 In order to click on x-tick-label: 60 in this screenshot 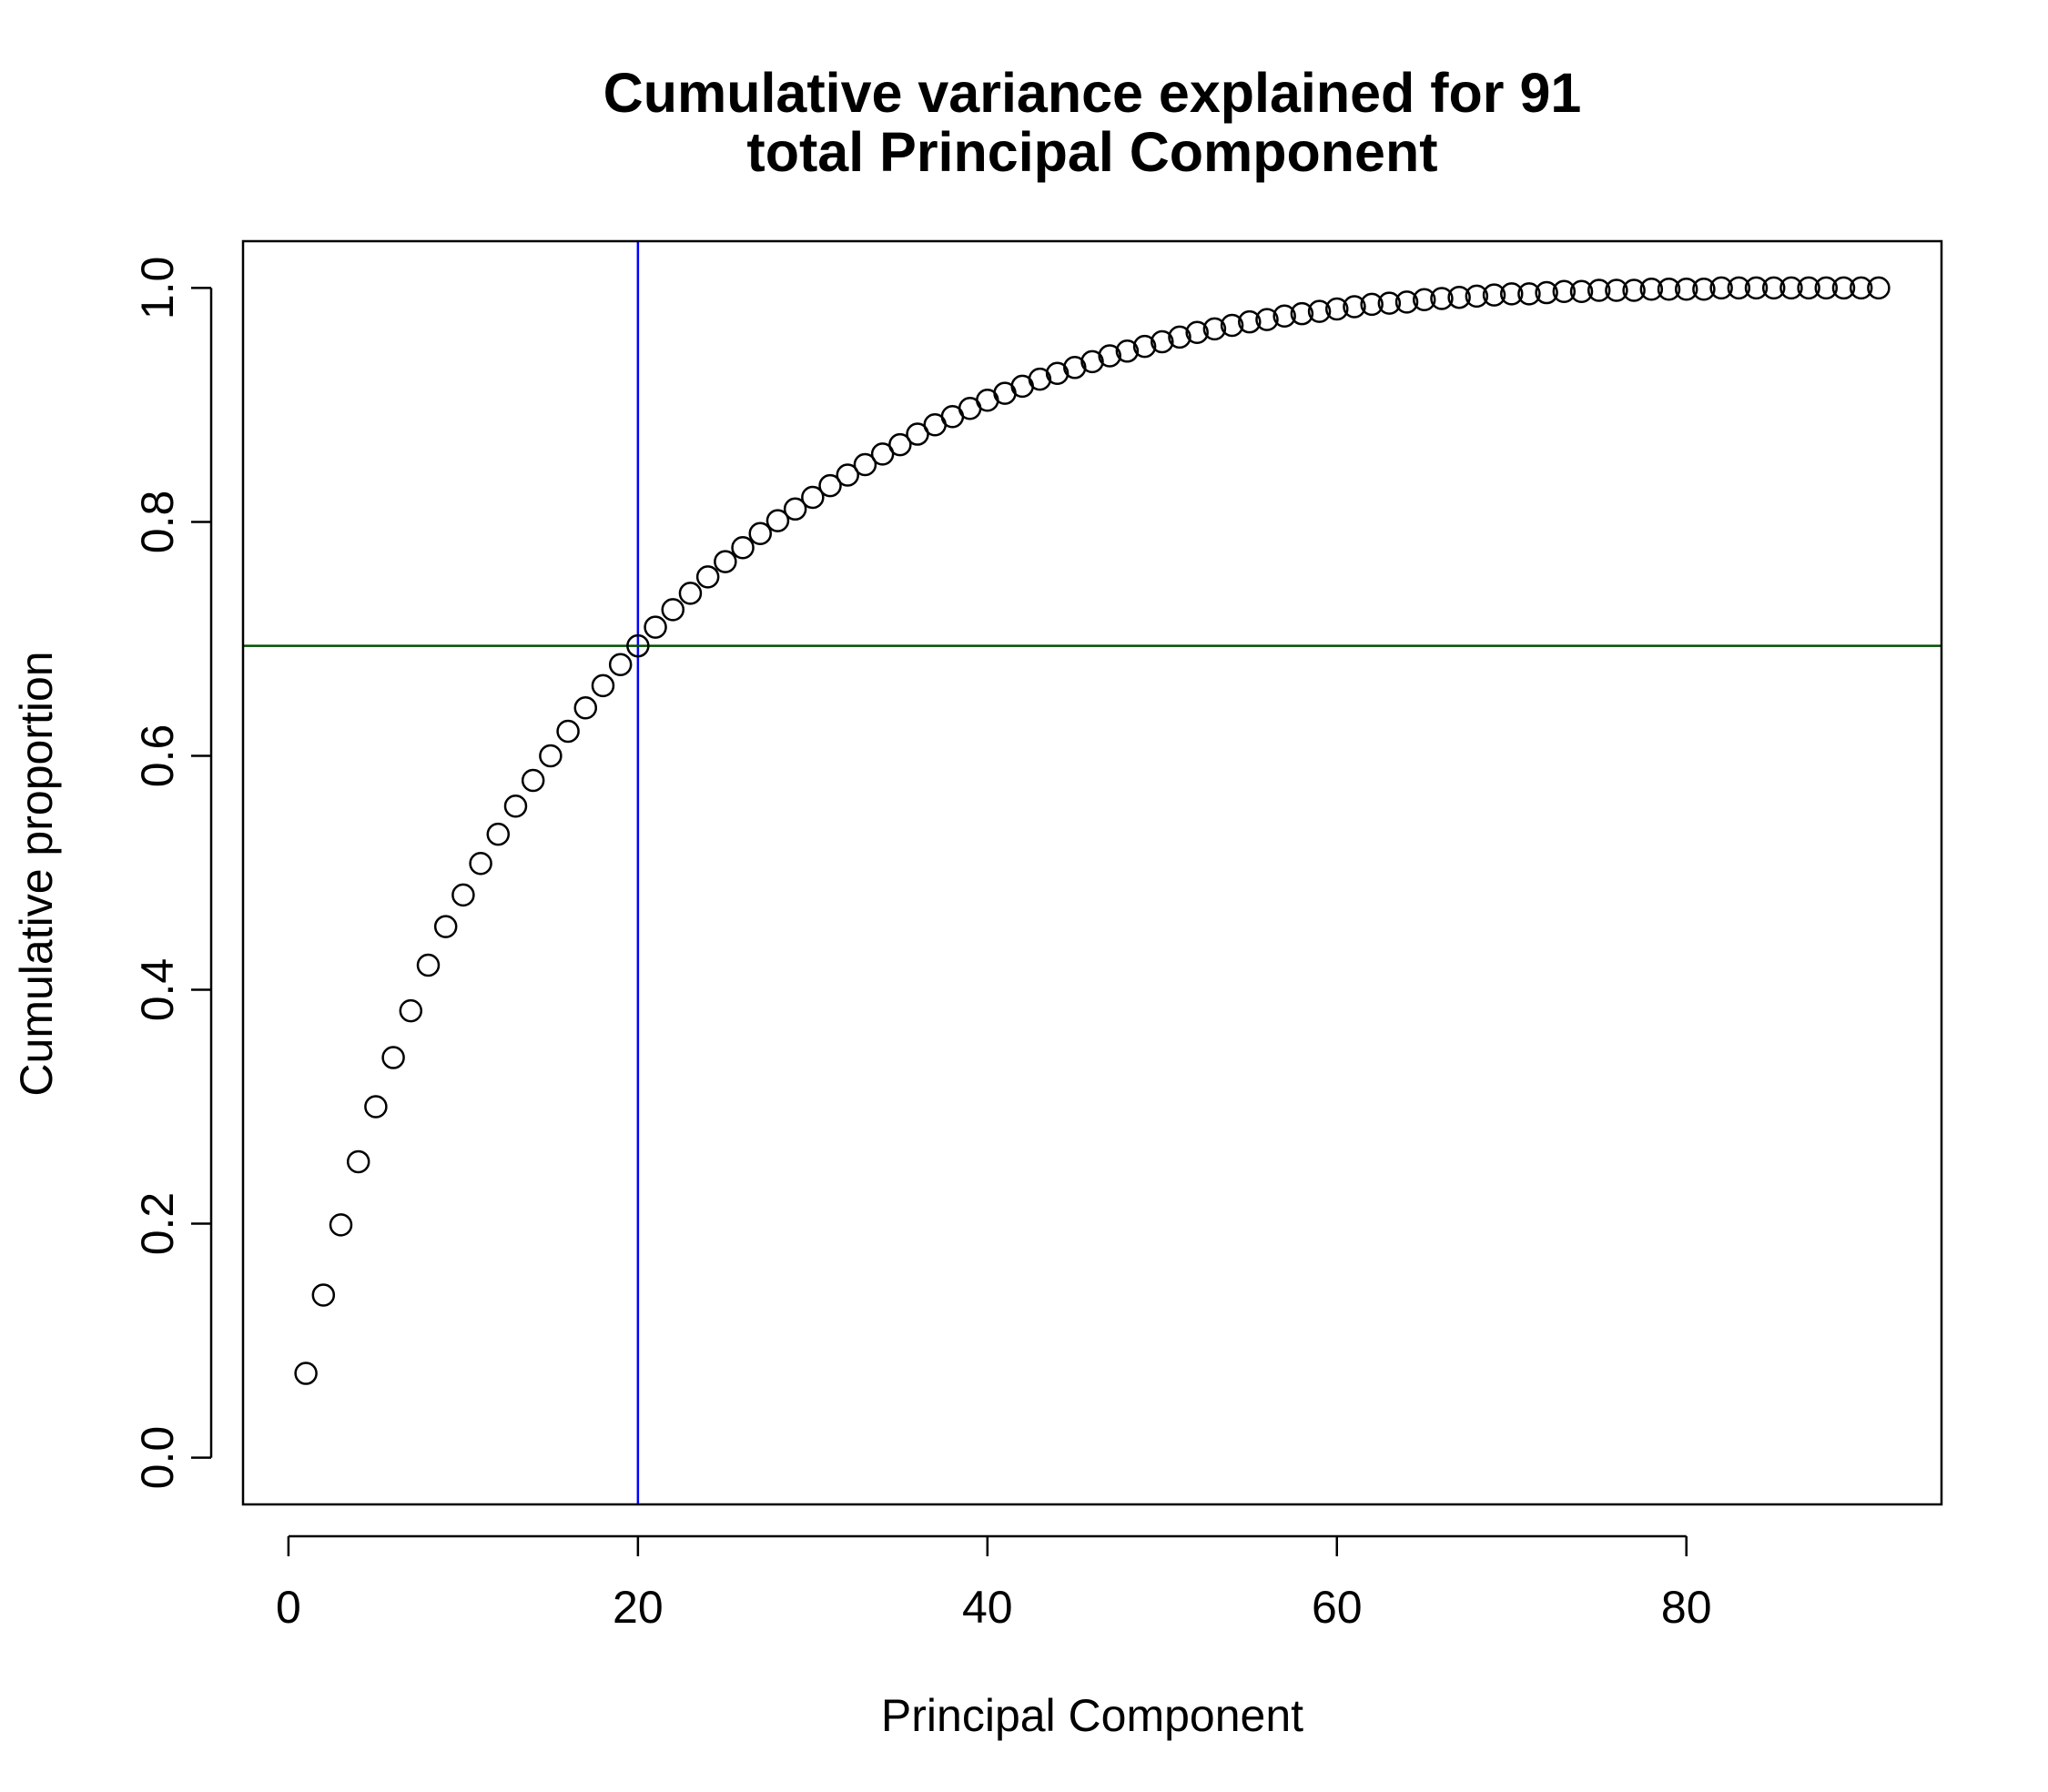, I will do `click(1337, 1607)`.